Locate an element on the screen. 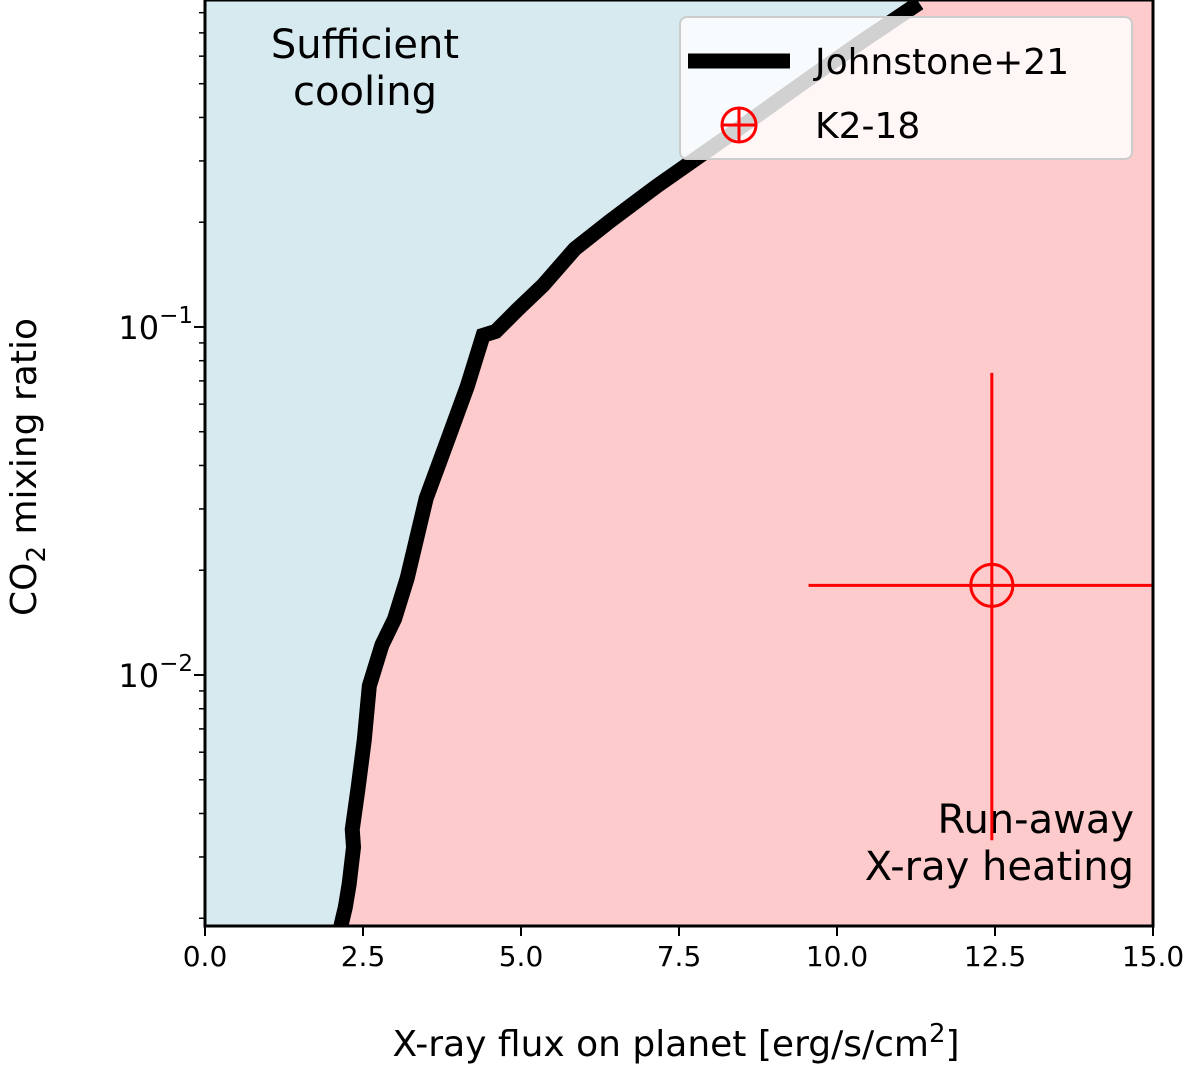  x-tick-label: 15.0 is located at coordinates (1153, 956).